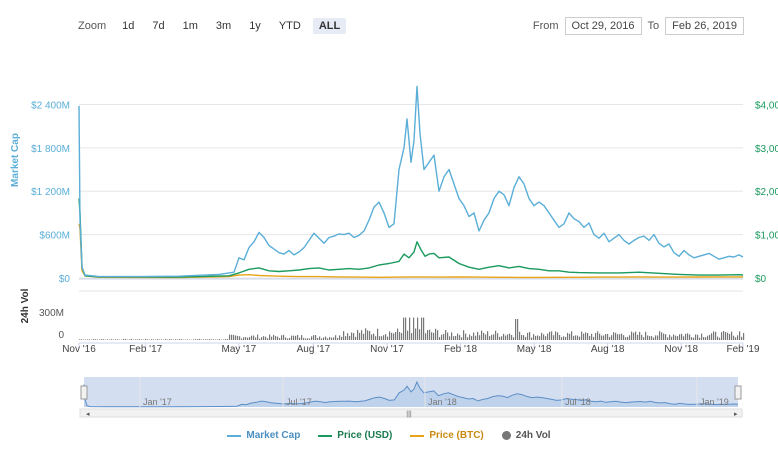 The image size is (778, 460). Describe the element at coordinates (54, 236) in the screenshot. I see `y-left-tick-label: $600M` at that location.